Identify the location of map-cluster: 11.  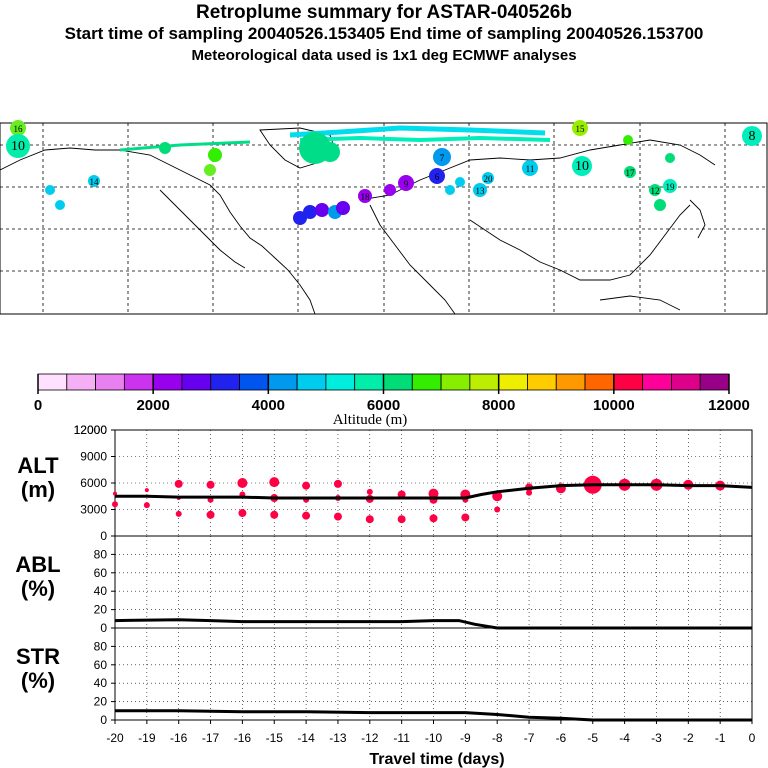
(530, 168).